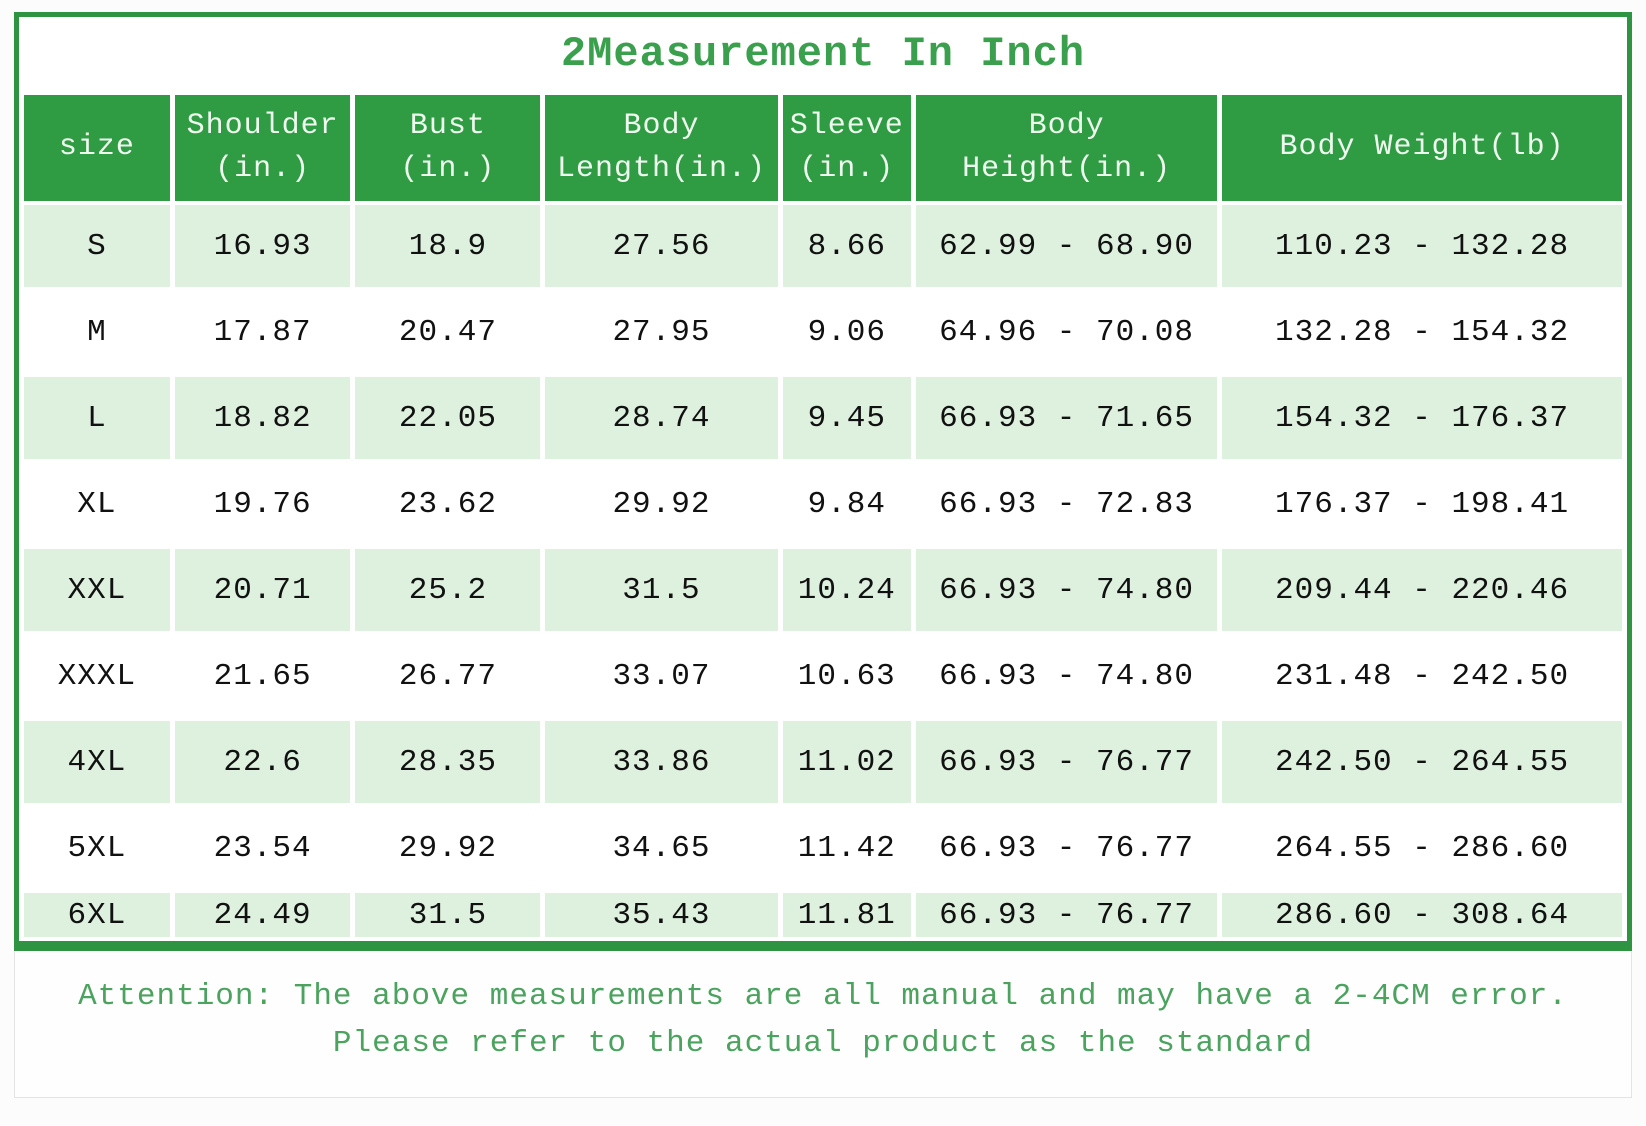 Image resolution: width=1646 pixels, height=1126 pixels. What do you see at coordinates (1422, 148) in the screenshot?
I see `header-body-weight: Body Weight(lb)` at bounding box center [1422, 148].